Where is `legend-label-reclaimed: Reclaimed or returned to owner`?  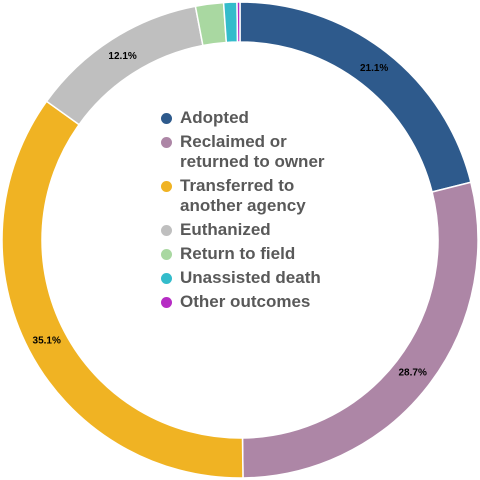
legend-label-reclaimed: Reclaimed or returned to owner is located at coordinates (252, 151).